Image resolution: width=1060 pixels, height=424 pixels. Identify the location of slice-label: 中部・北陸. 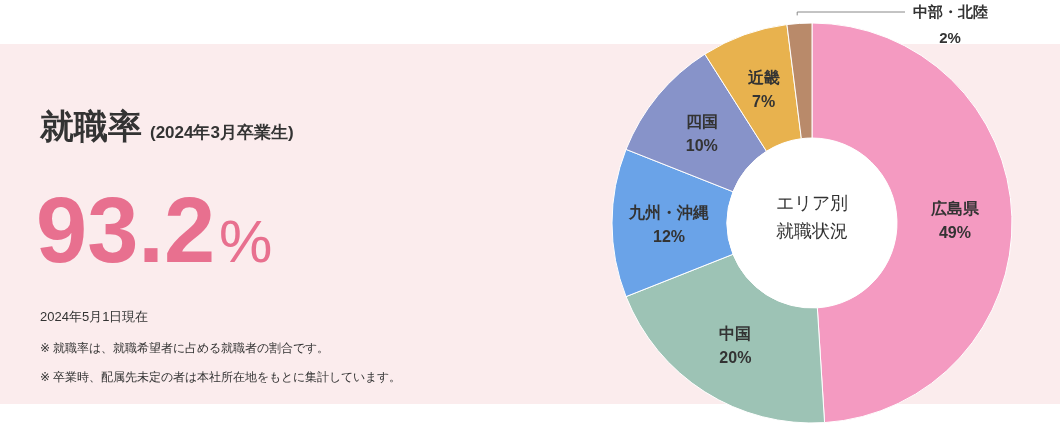
(950, 11).